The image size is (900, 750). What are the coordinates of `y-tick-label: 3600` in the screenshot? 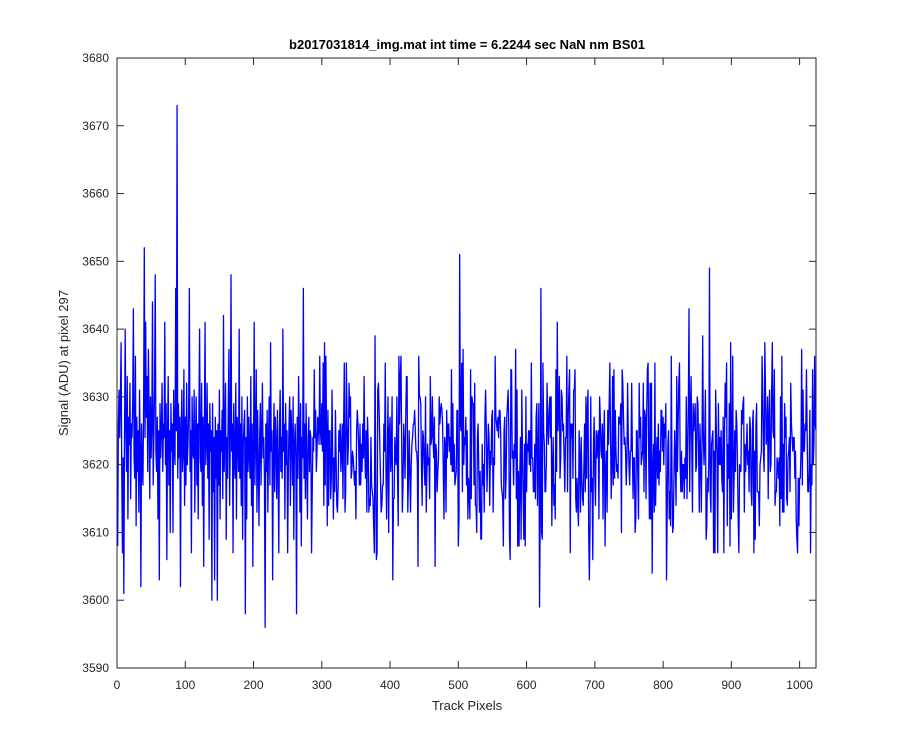 It's located at (95, 600).